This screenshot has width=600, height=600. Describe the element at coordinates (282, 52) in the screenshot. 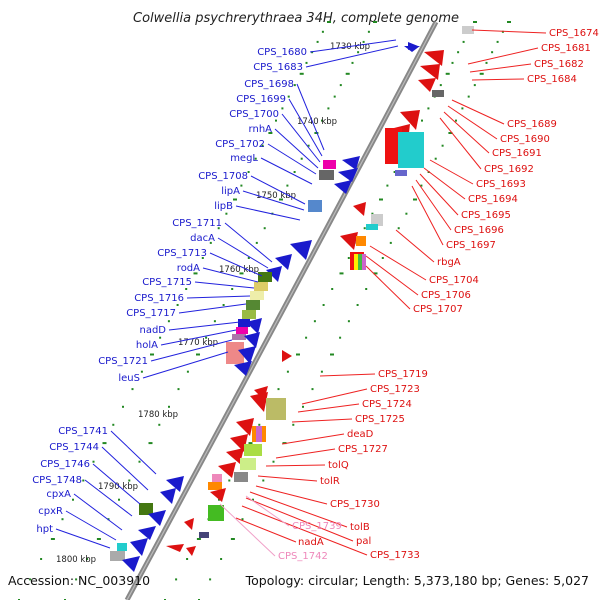

I see `gene-label-CPS_1680: CPS_1680` at that location.